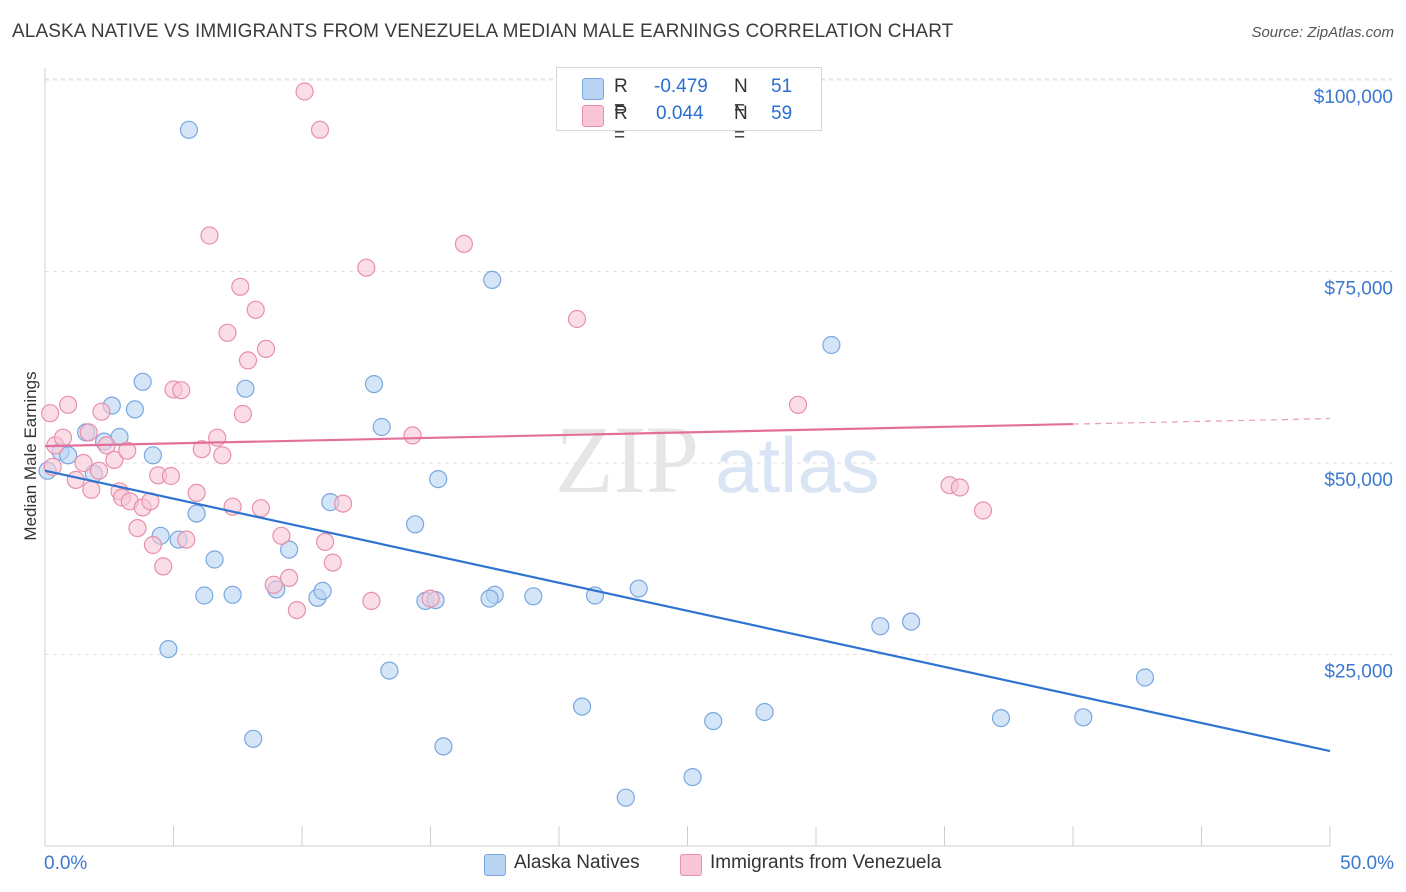 Image resolution: width=1406 pixels, height=892 pixels. Describe the element at coordinates (1358, 480) in the screenshot. I see `y-tick-label: $50,000` at that location.